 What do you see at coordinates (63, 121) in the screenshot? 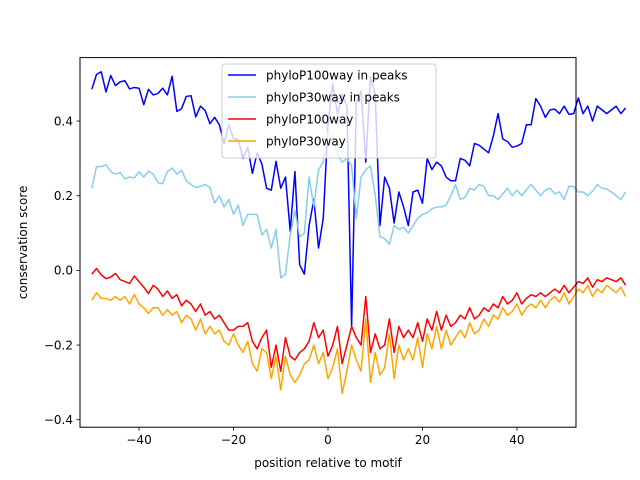
I see `y-tick-label: 0.4` at bounding box center [63, 121].